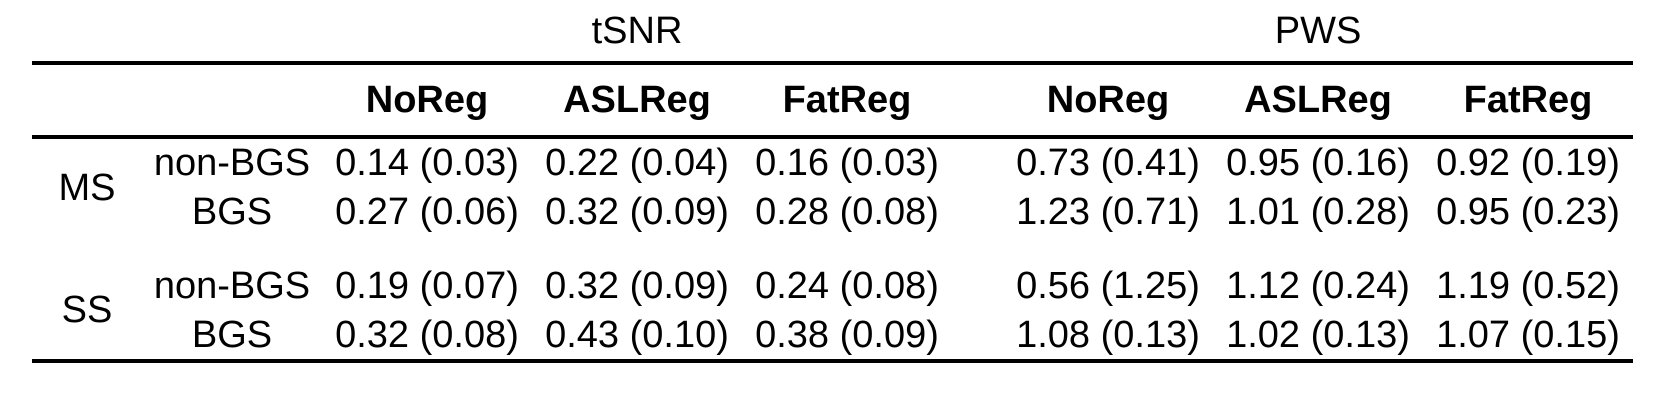 The width and height of the screenshot is (1671, 413). I want to click on value-cell: 0.32 (0.08), so click(427, 335).